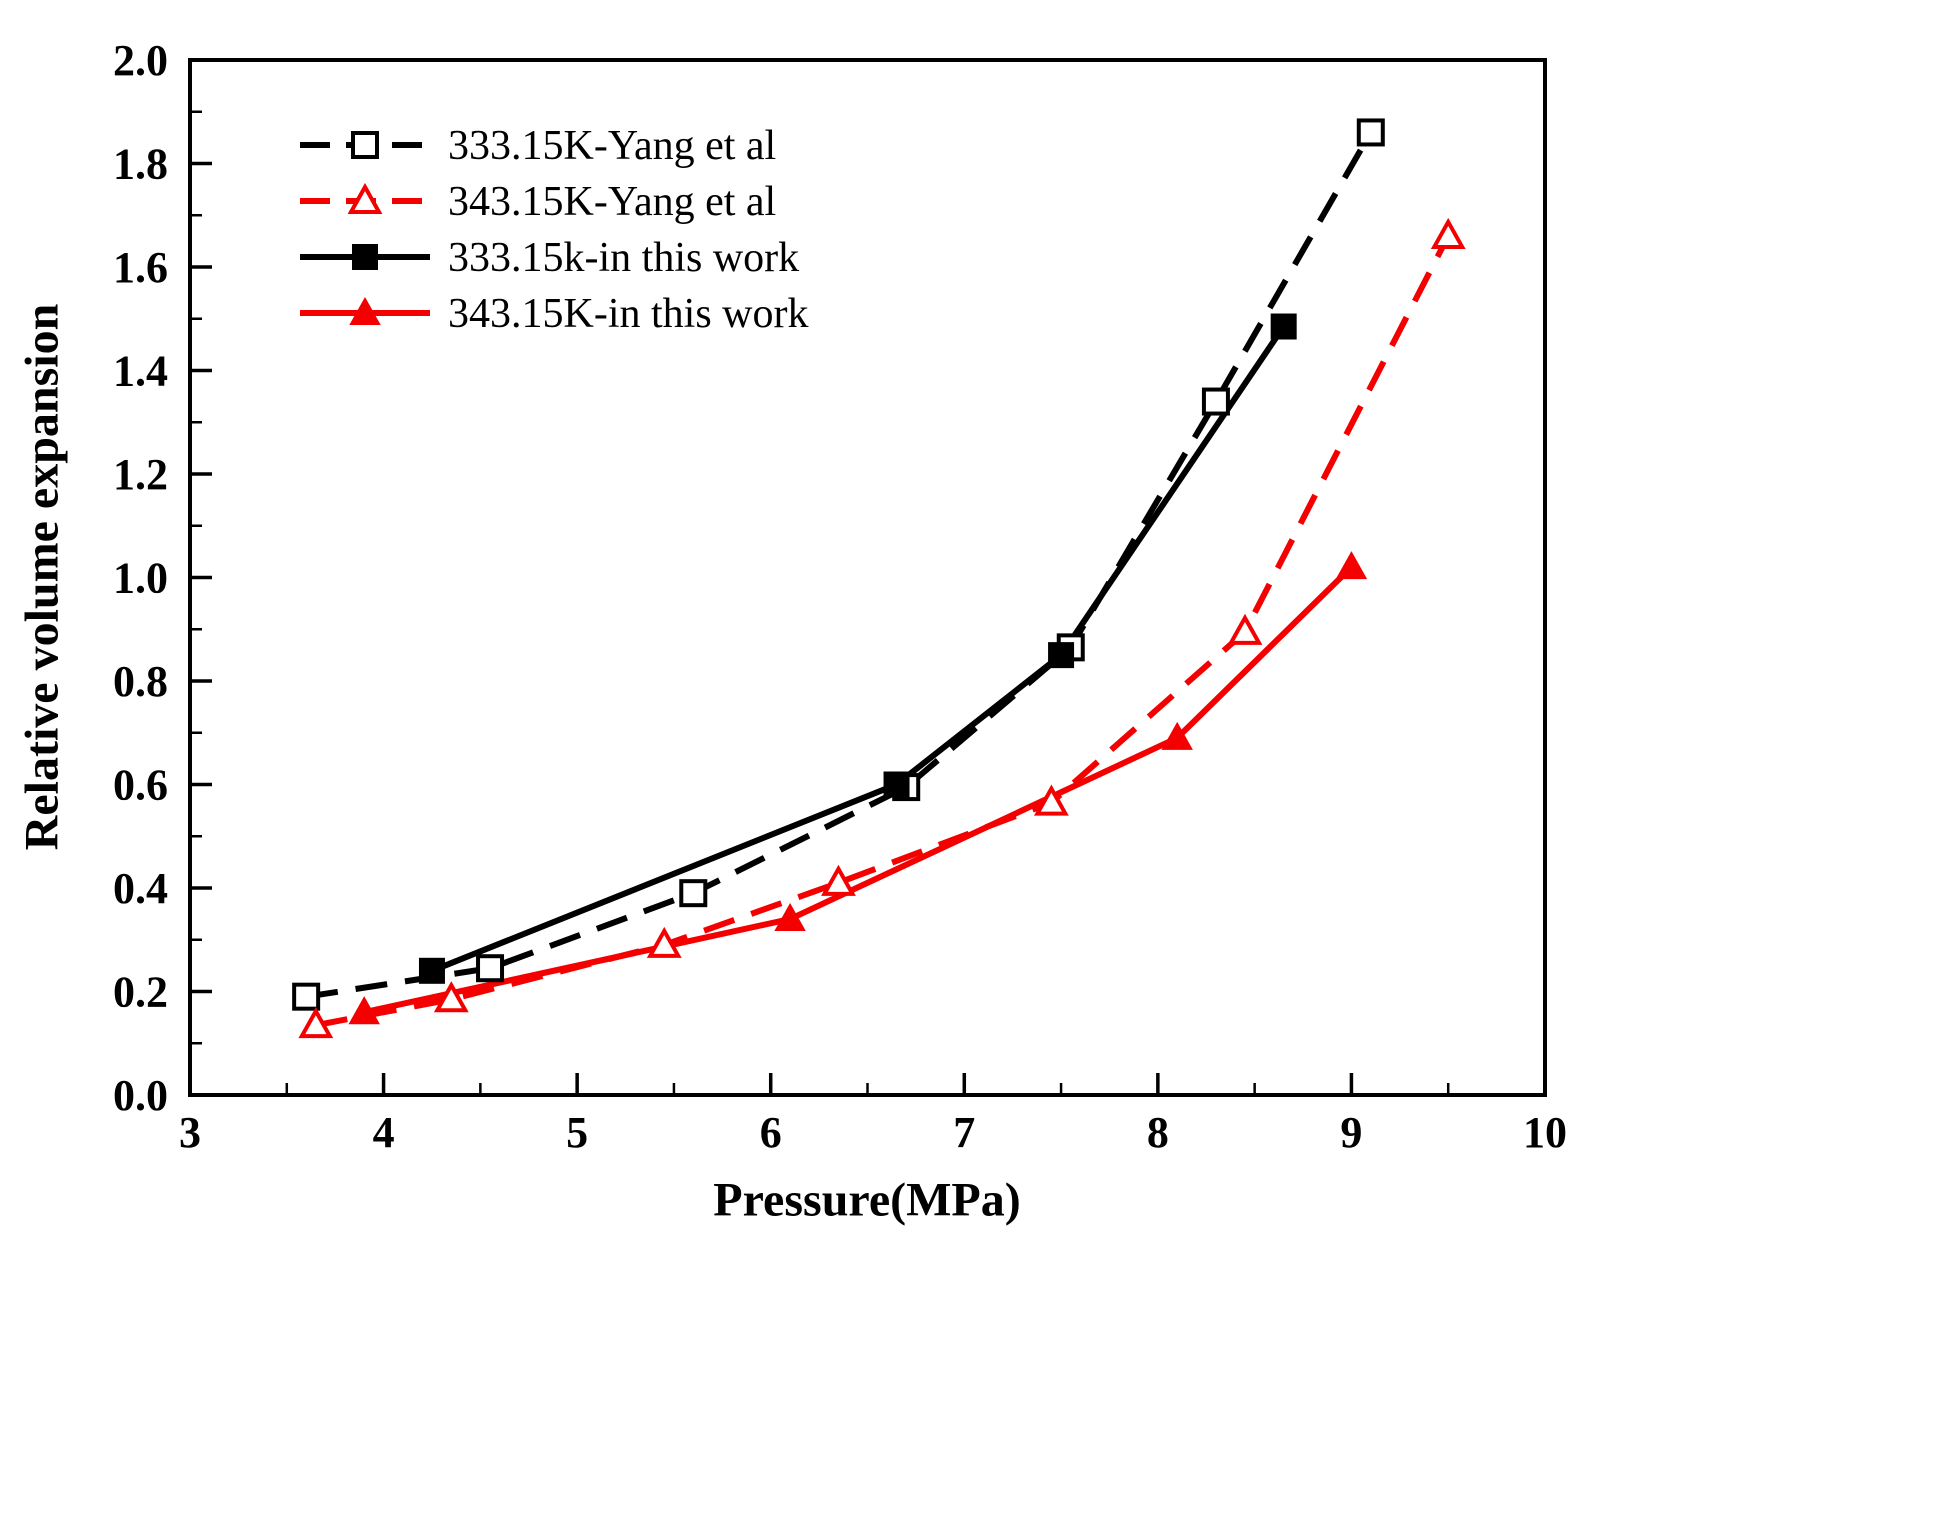  What do you see at coordinates (628, 314) in the screenshot?
I see `legend-item-label: 343.15K-in this work` at bounding box center [628, 314].